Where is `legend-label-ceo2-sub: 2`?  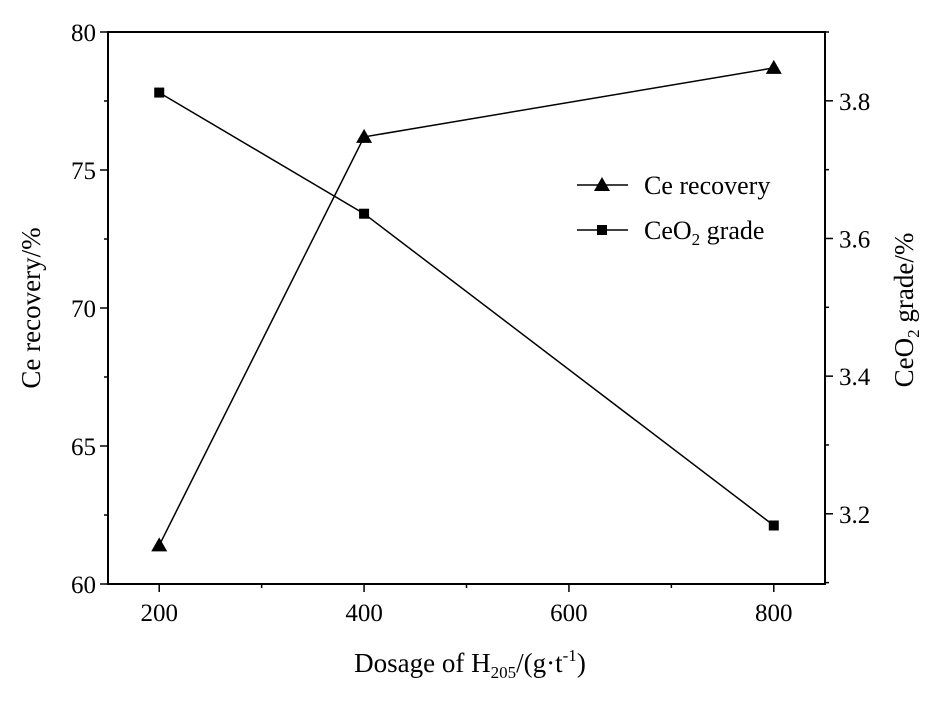
legend-label-ceo2-sub: 2 is located at coordinates (696, 239).